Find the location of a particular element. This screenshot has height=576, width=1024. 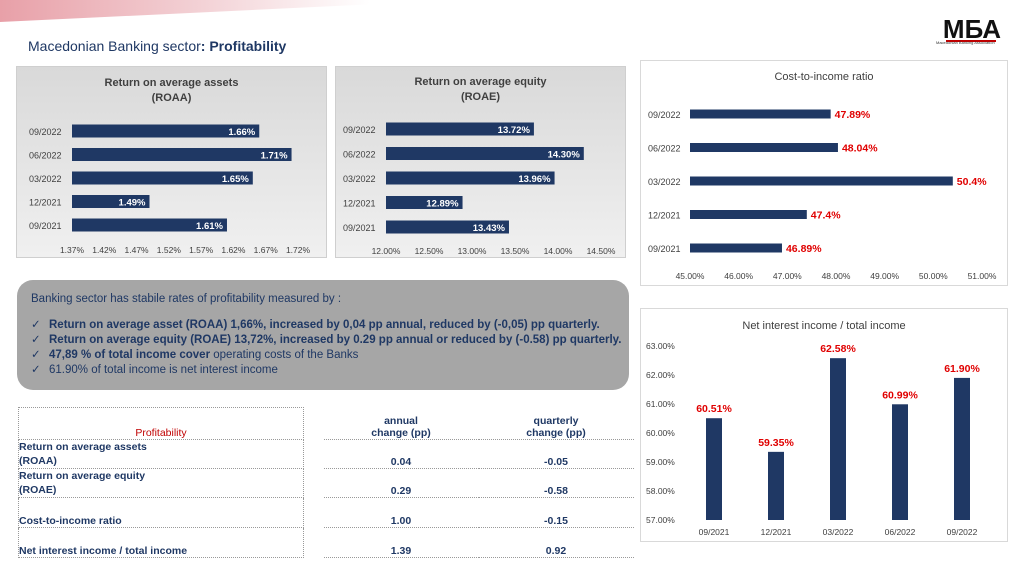

category-label: 06/2022 is located at coordinates (45, 156).